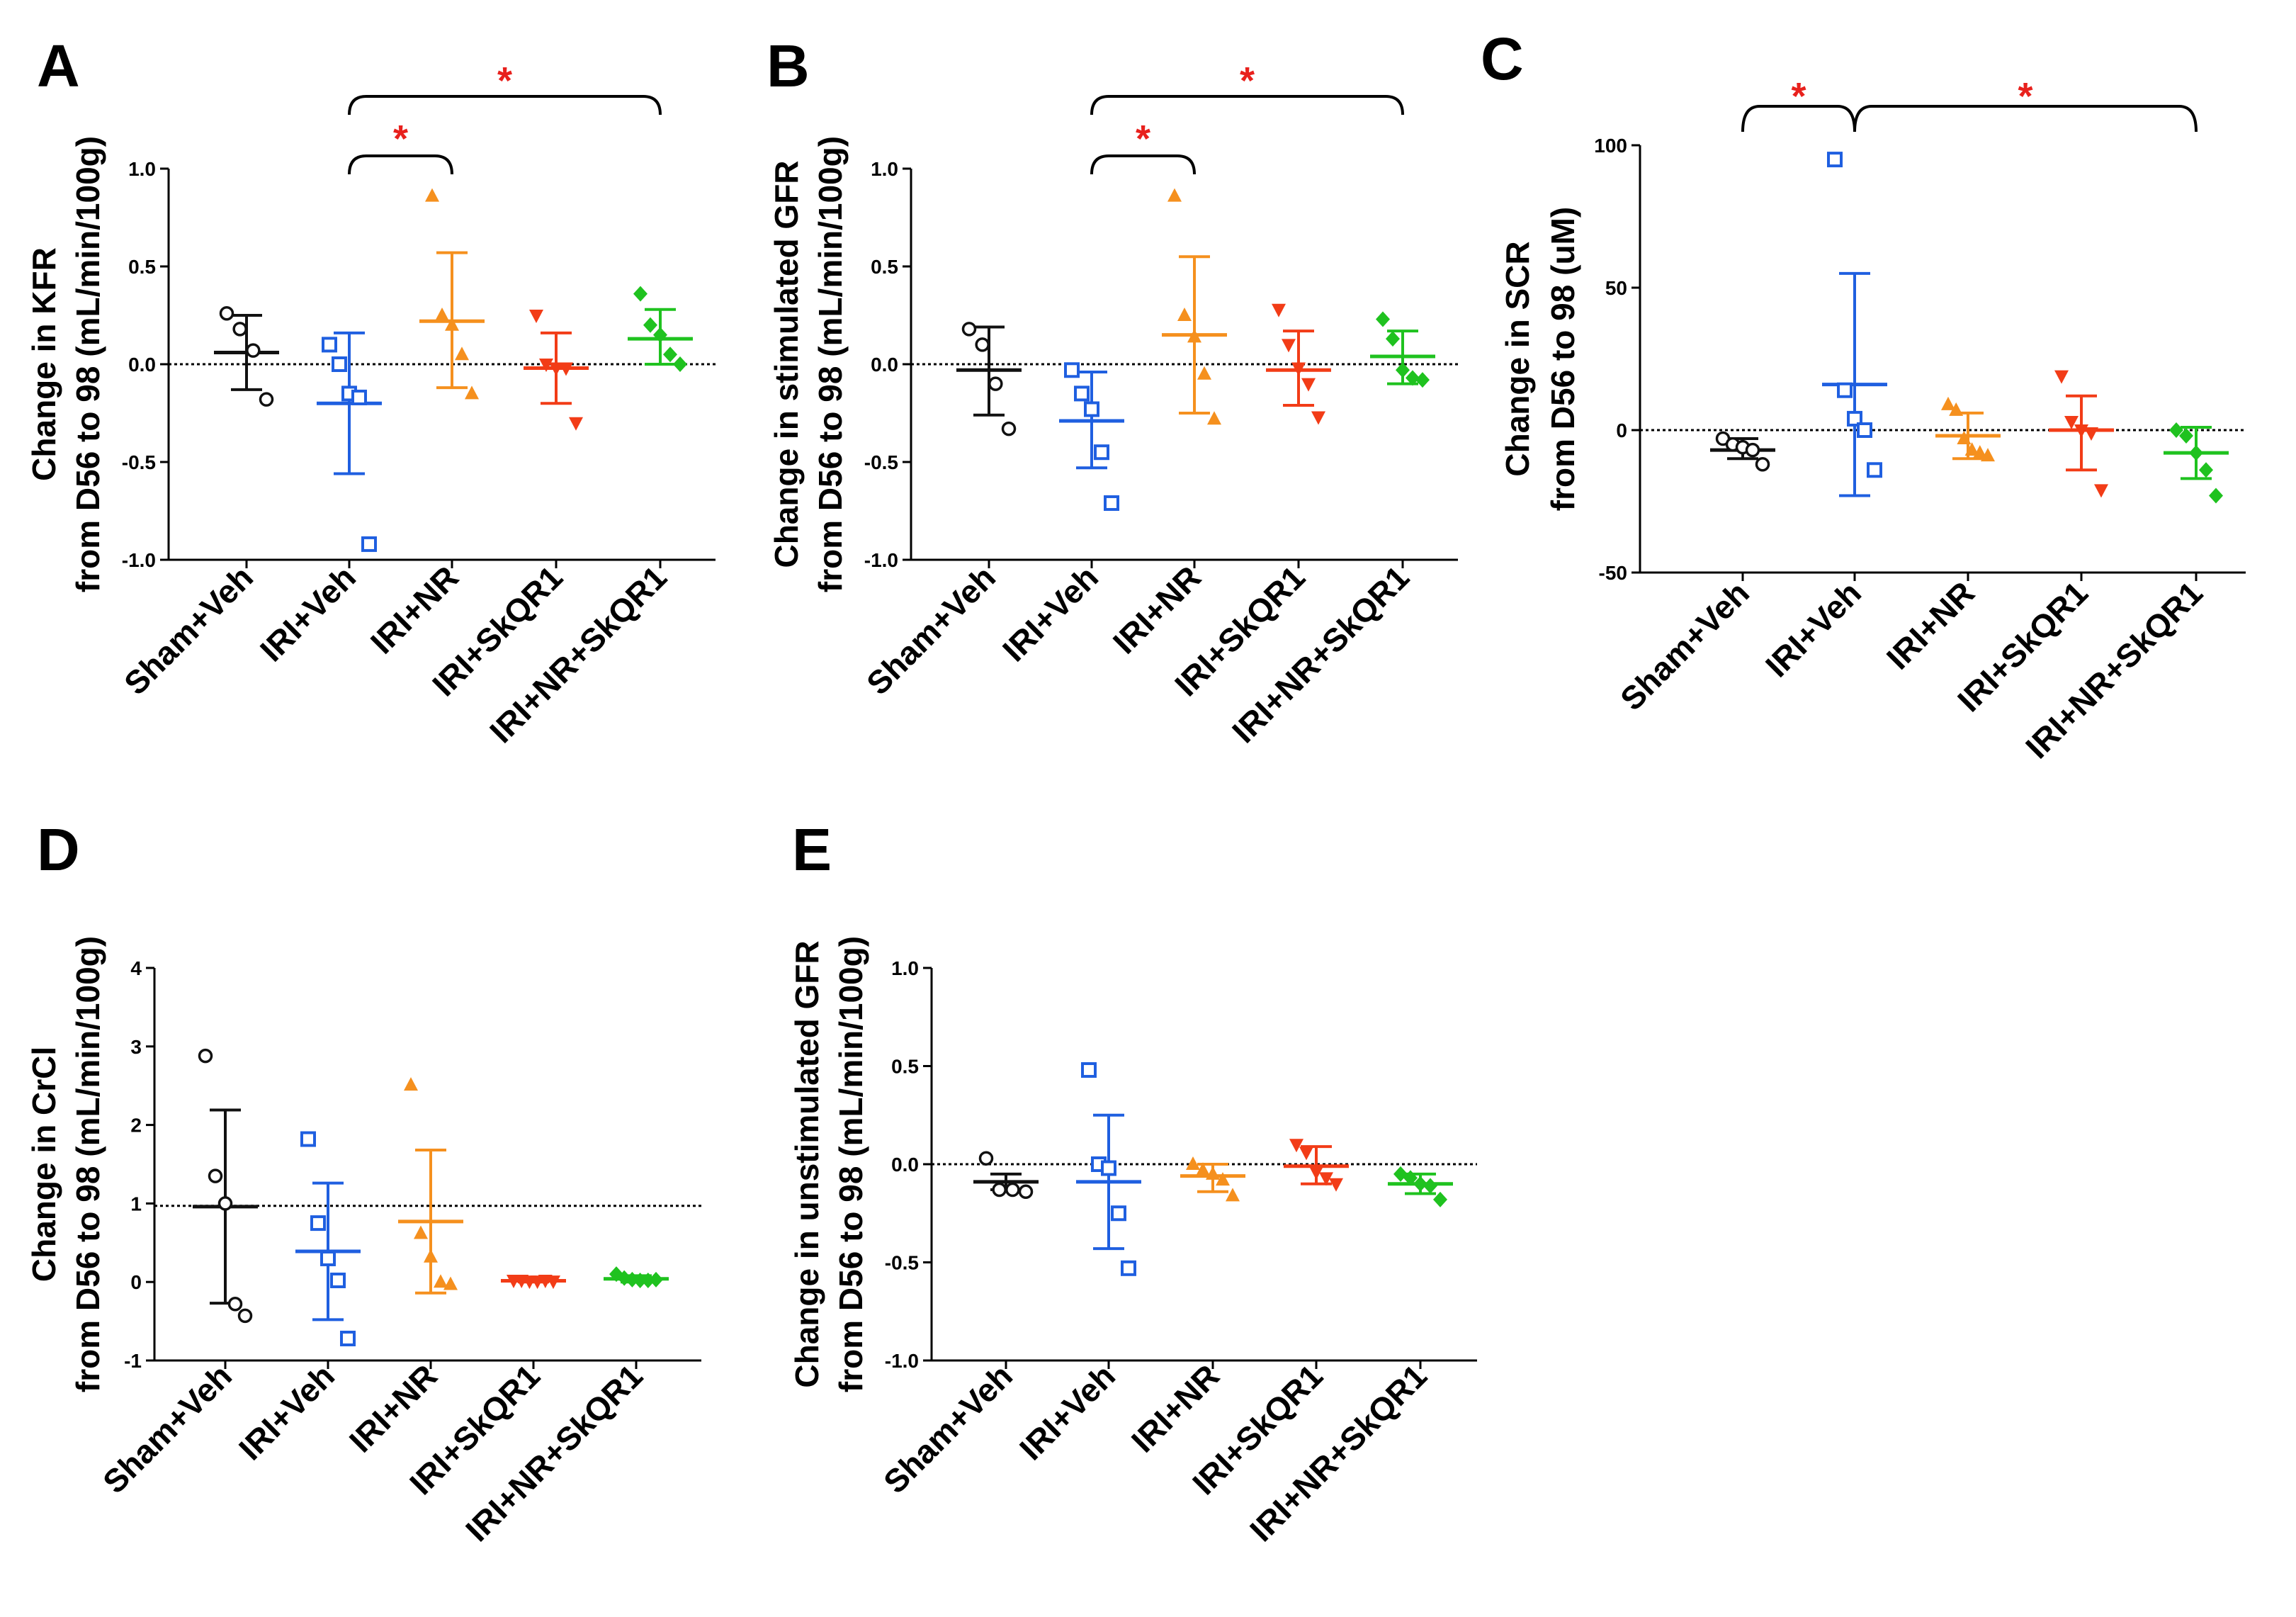 The height and width of the screenshot is (1617, 2296). I want to click on x-tick-label: IRI+NR, so click(414, 609).